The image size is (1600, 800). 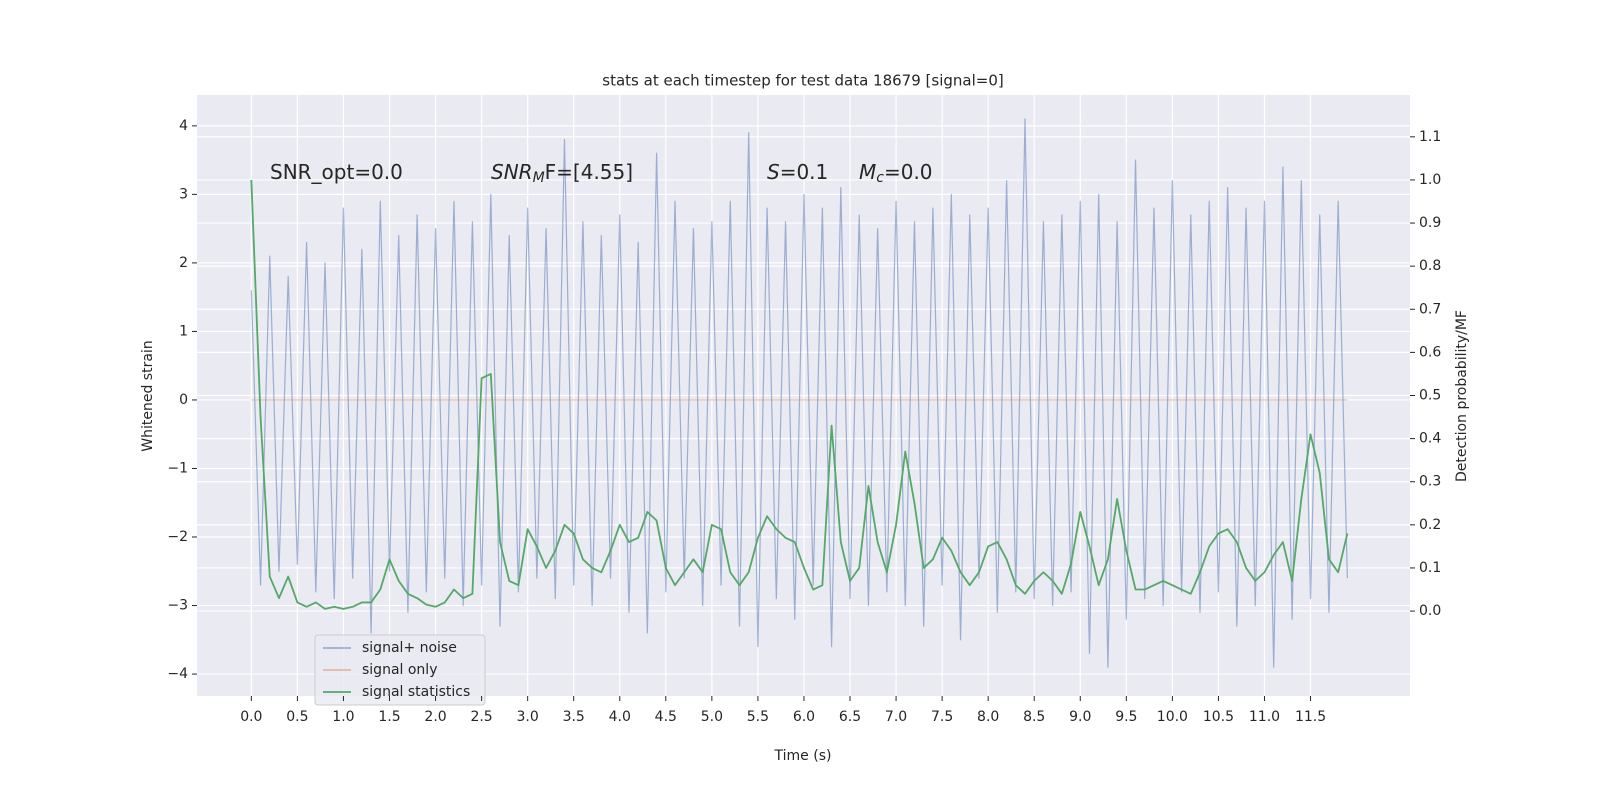 I want to click on annotation: SNR_opt=0.0, so click(x=336, y=172).